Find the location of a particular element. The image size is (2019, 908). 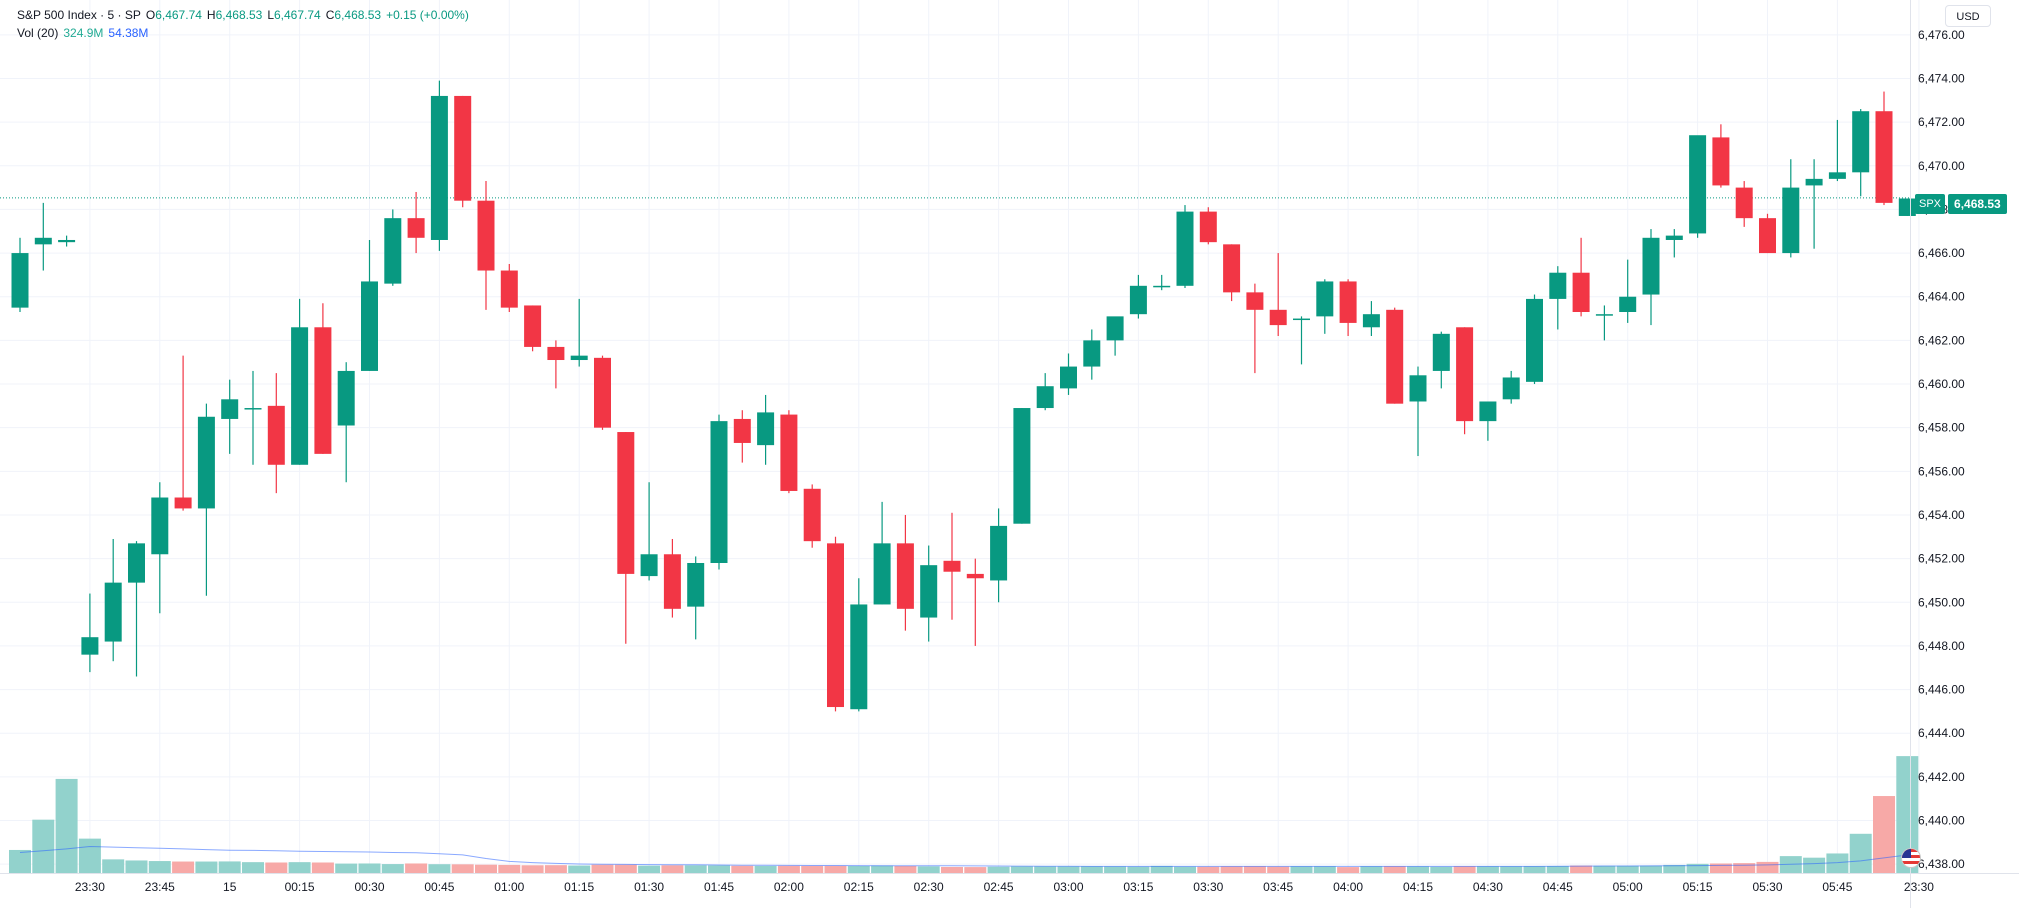

time-tick-label: 03:15 is located at coordinates (1138, 887).